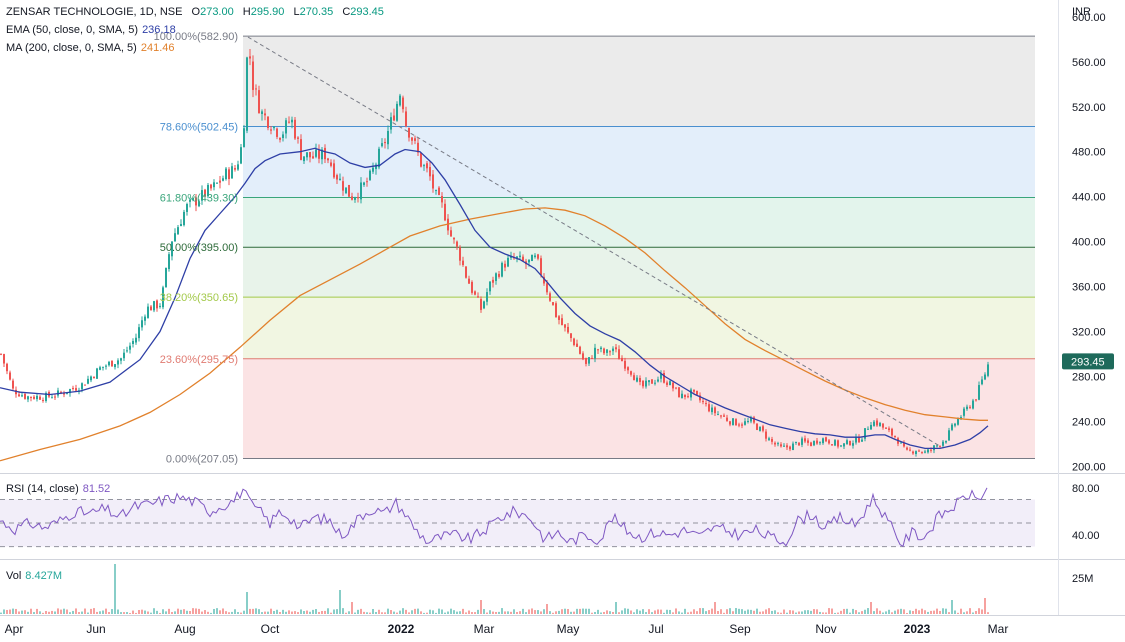 This screenshot has width=1125, height=642. I want to click on rsi-legend: RSI (14, close) 81.52, so click(58, 489).